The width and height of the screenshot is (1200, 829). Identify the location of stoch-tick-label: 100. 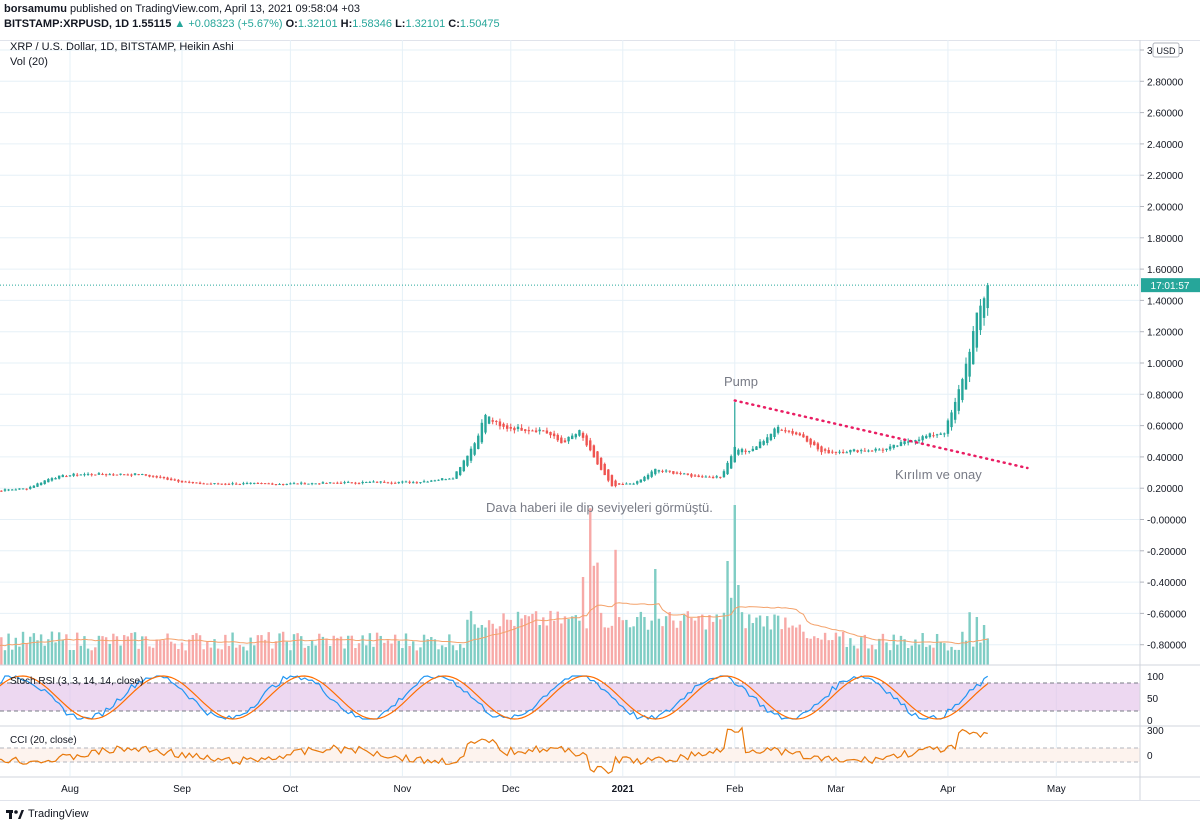
(1155, 677).